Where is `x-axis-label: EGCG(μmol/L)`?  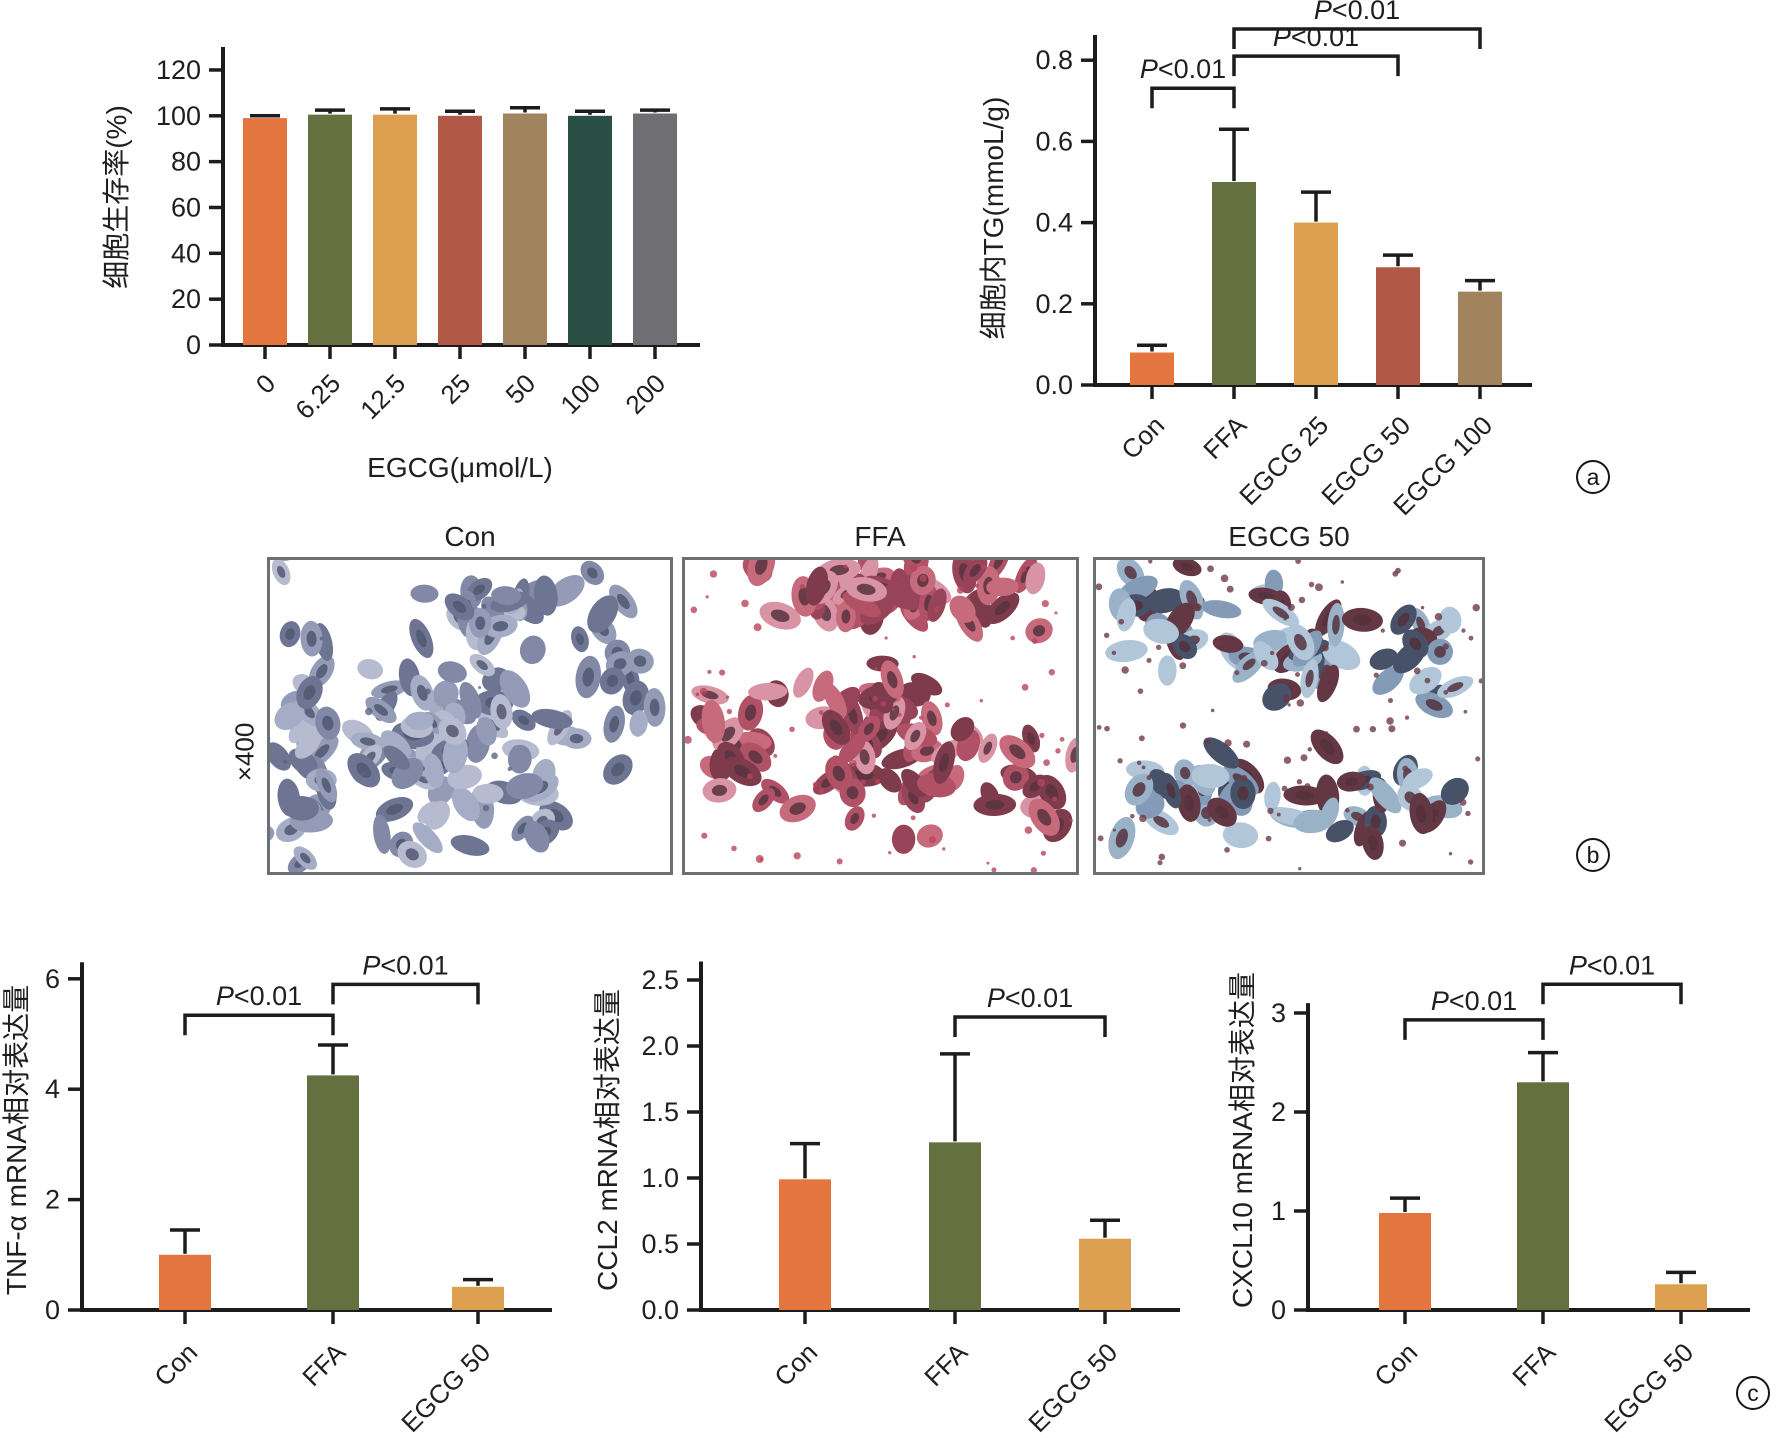
x-axis-label: EGCG(μmol/L) is located at coordinates (460, 467).